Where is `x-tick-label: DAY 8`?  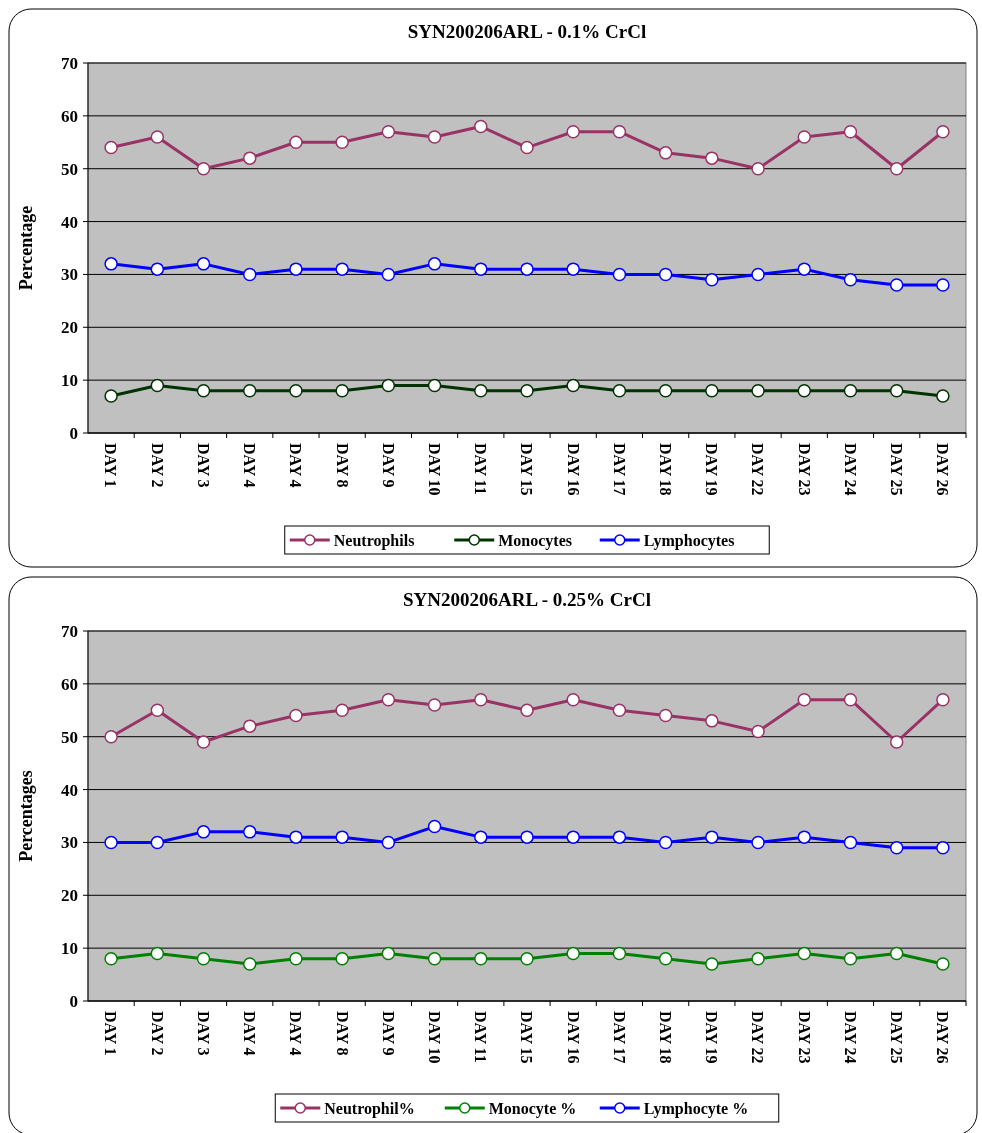 x-tick-label: DAY 8 is located at coordinates (342, 1033).